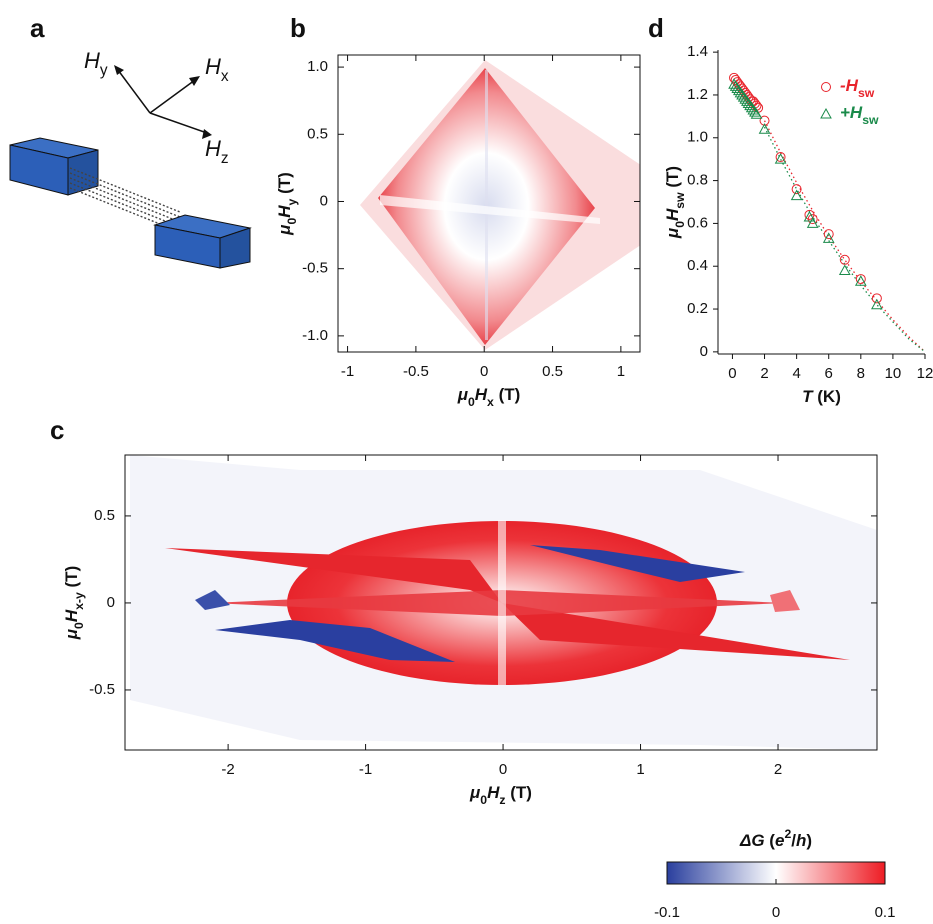  What do you see at coordinates (37, 28) in the screenshot?
I see `panel-label: a` at bounding box center [37, 28].